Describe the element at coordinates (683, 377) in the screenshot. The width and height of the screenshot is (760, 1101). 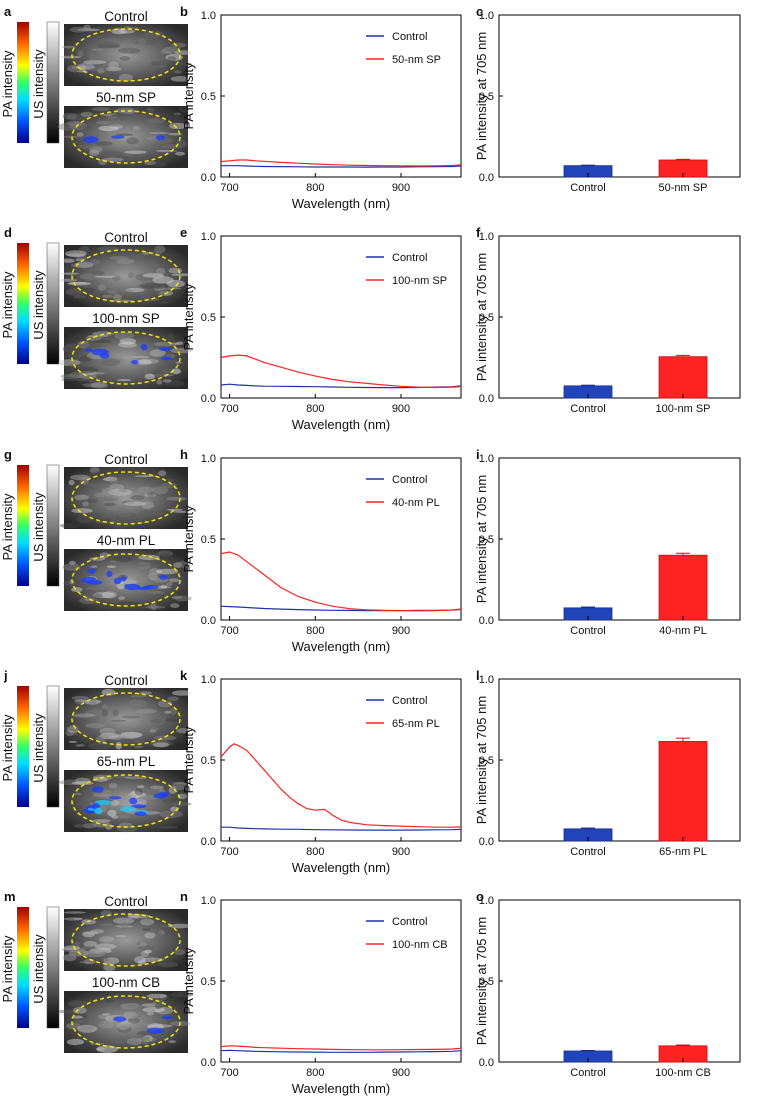
I see `bar-sample` at that location.